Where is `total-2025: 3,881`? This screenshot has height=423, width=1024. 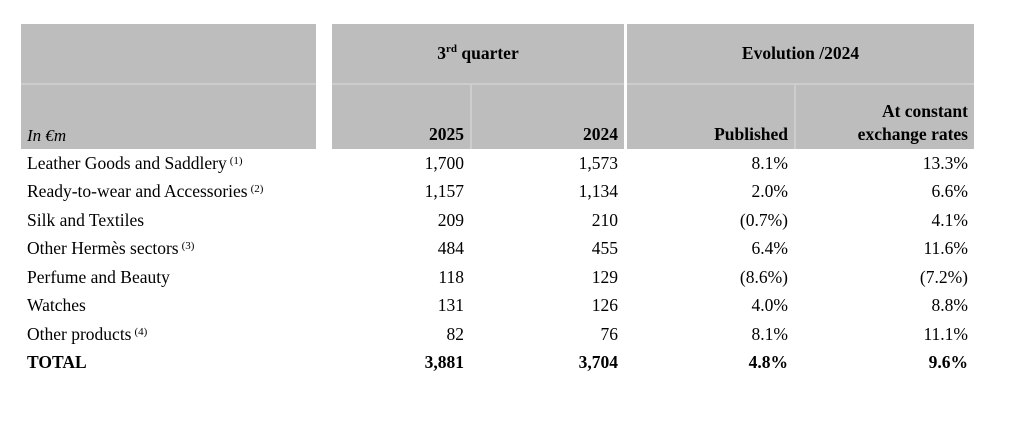 total-2025: 3,881 is located at coordinates (444, 362).